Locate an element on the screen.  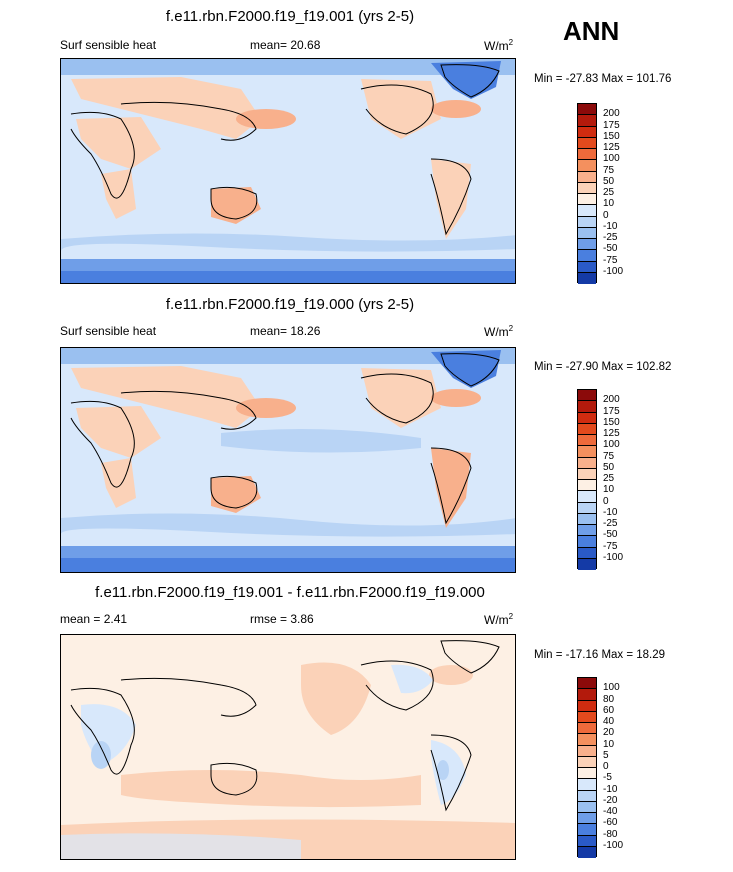
panel-2-mean-label: mean= 18.26 is located at coordinates (285, 331).